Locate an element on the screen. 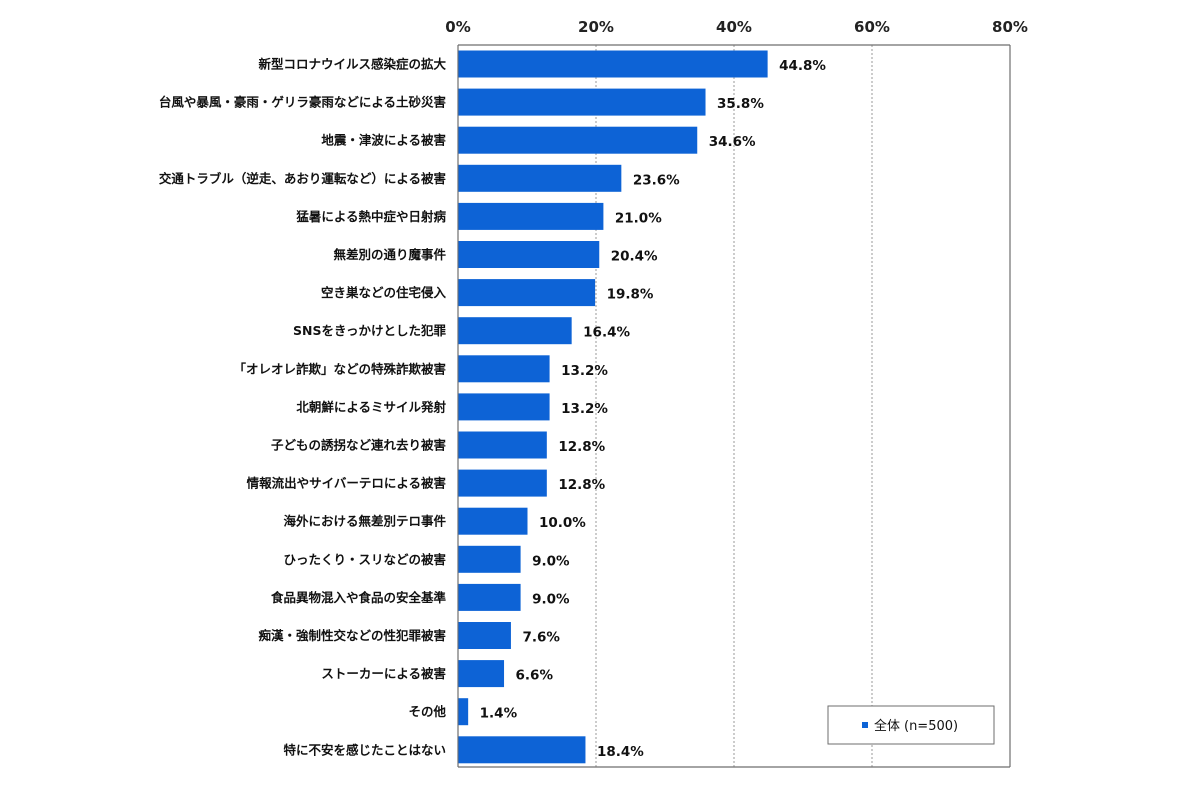 This screenshot has width=1200, height=800. category-label: 新型コロナウイルス感染症の拡大 is located at coordinates (352, 64).